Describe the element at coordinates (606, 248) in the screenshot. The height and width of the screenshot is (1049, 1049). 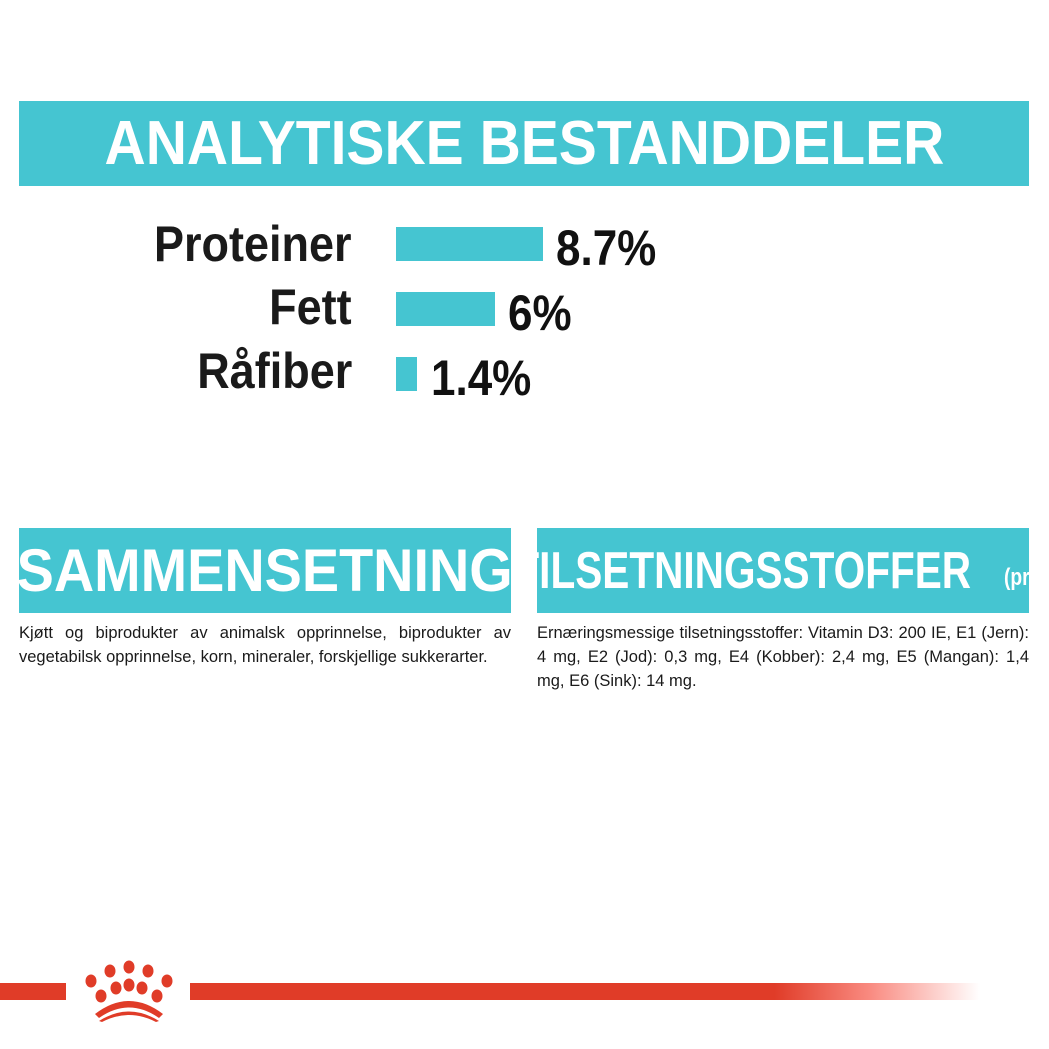
I see `nutrient-value-protein: 8.7%` at that location.